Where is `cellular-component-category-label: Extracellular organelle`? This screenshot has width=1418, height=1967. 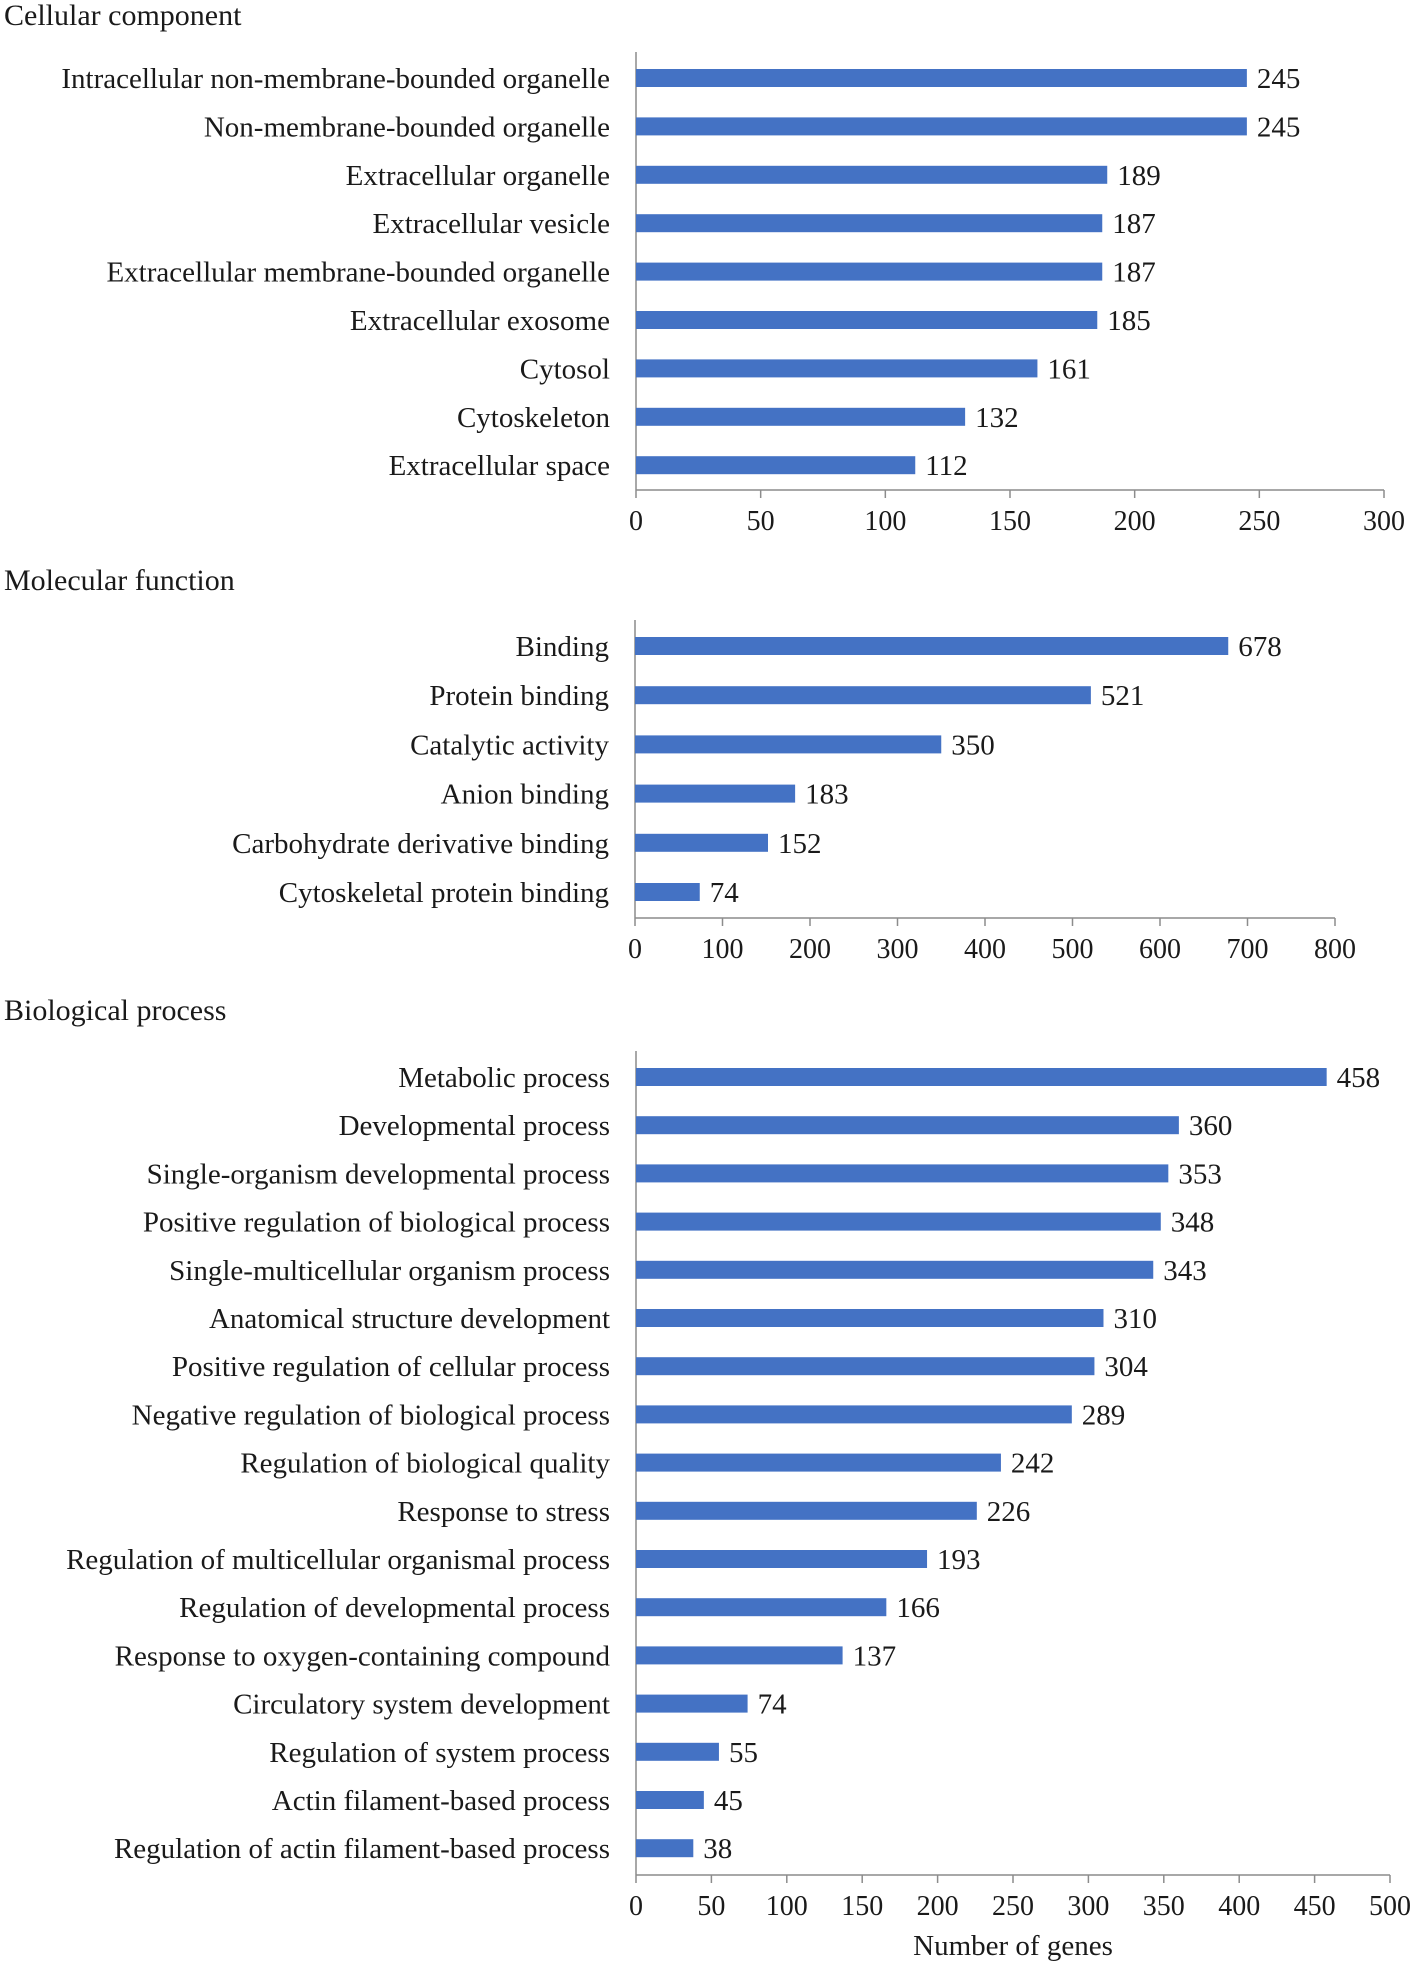
cellular-component-category-label: Extracellular organelle is located at coordinates (478, 176).